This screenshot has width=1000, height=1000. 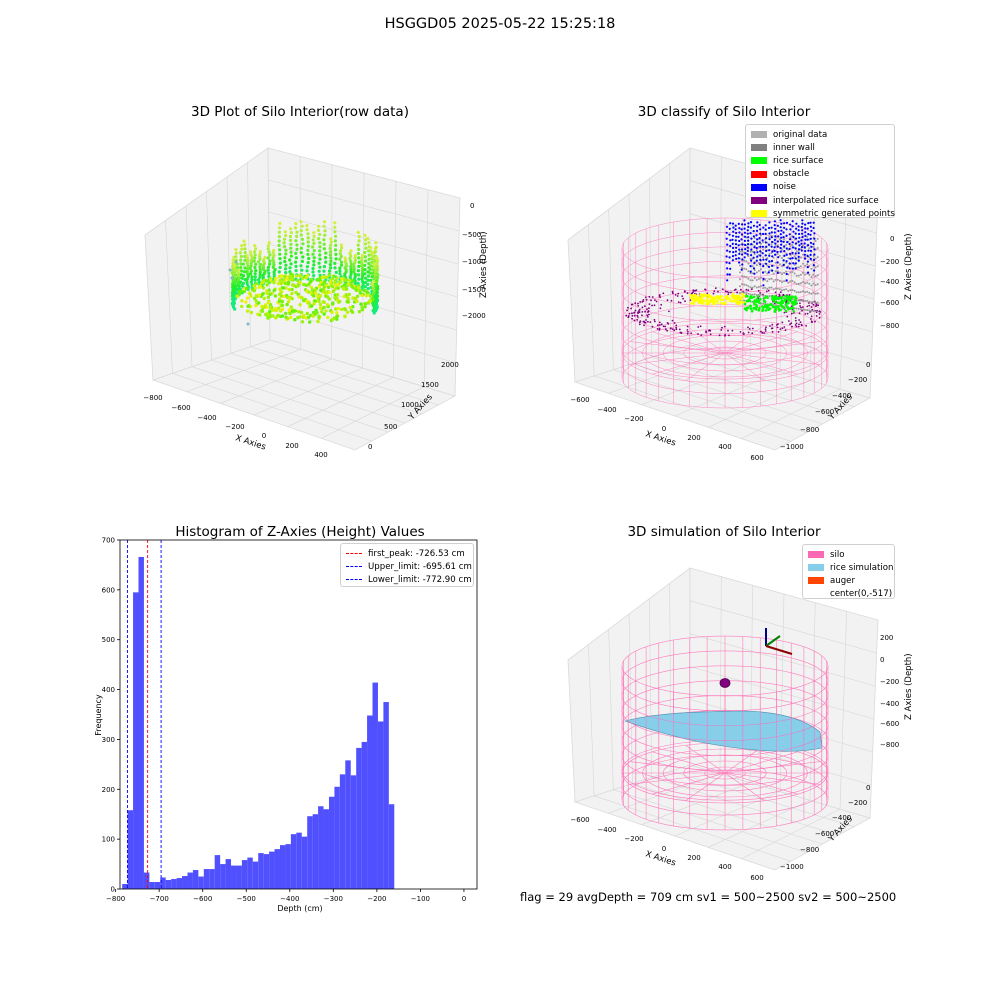 I want to click on y-tick-label: 200, so click(x=108, y=790).